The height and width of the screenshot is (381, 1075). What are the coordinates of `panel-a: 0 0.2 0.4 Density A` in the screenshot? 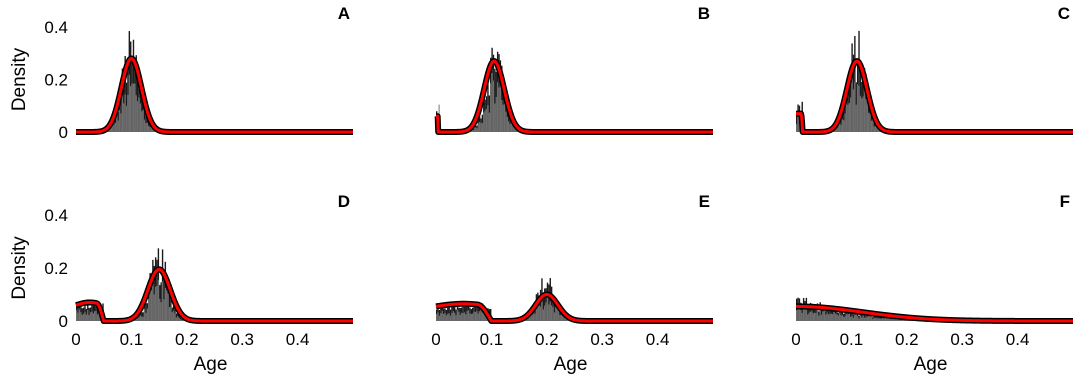 It's located at (182, 73).